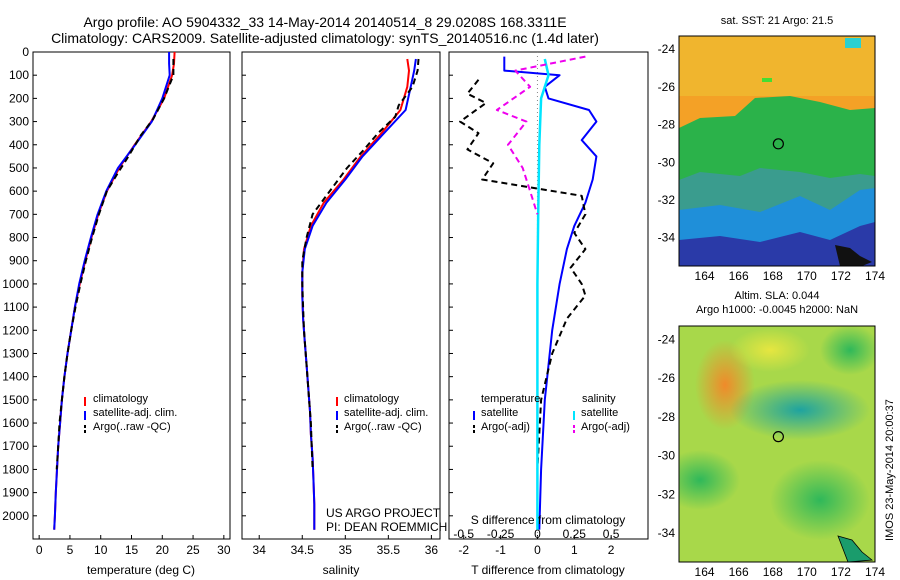 This screenshot has width=900, height=580. What do you see at coordinates (15, 469) in the screenshot?
I see `y-tick-label: 1800` at bounding box center [15, 469].